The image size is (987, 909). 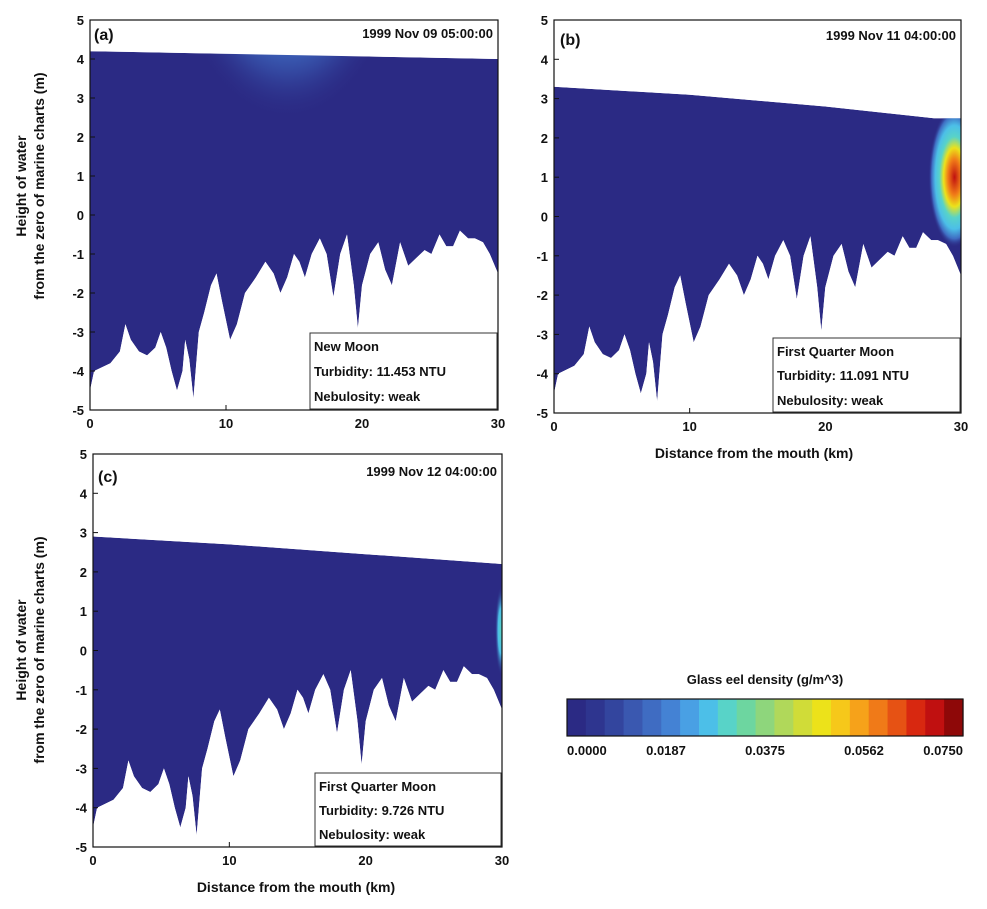 I want to click on y-tick-label: 3, so click(x=544, y=99).